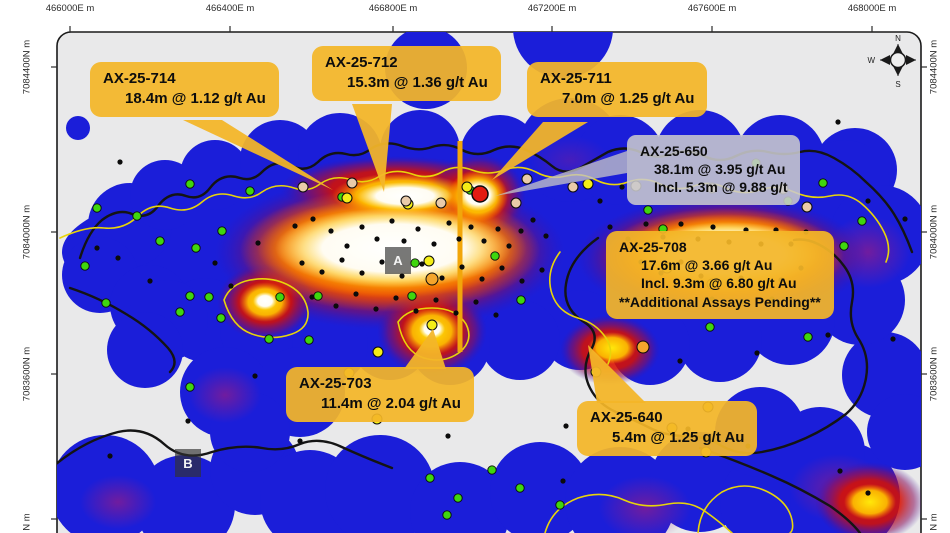 This screenshot has width=950, height=533. What do you see at coordinates (195, 98) in the screenshot?
I see `callout-assay-line: 18.4m @ 1.12 g/t Au` at bounding box center [195, 98].